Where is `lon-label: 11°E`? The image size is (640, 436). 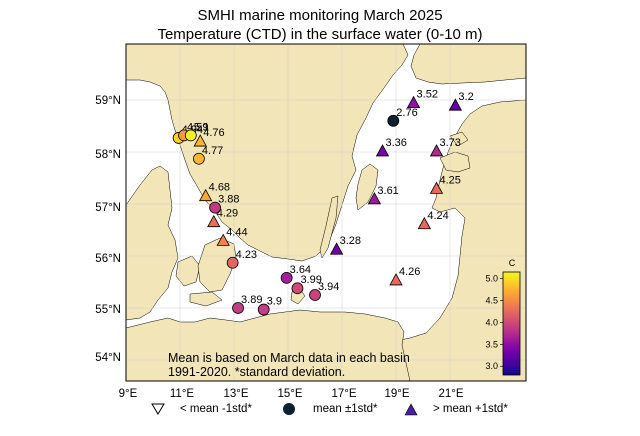
lon-label: 11°E is located at coordinates (182, 394).